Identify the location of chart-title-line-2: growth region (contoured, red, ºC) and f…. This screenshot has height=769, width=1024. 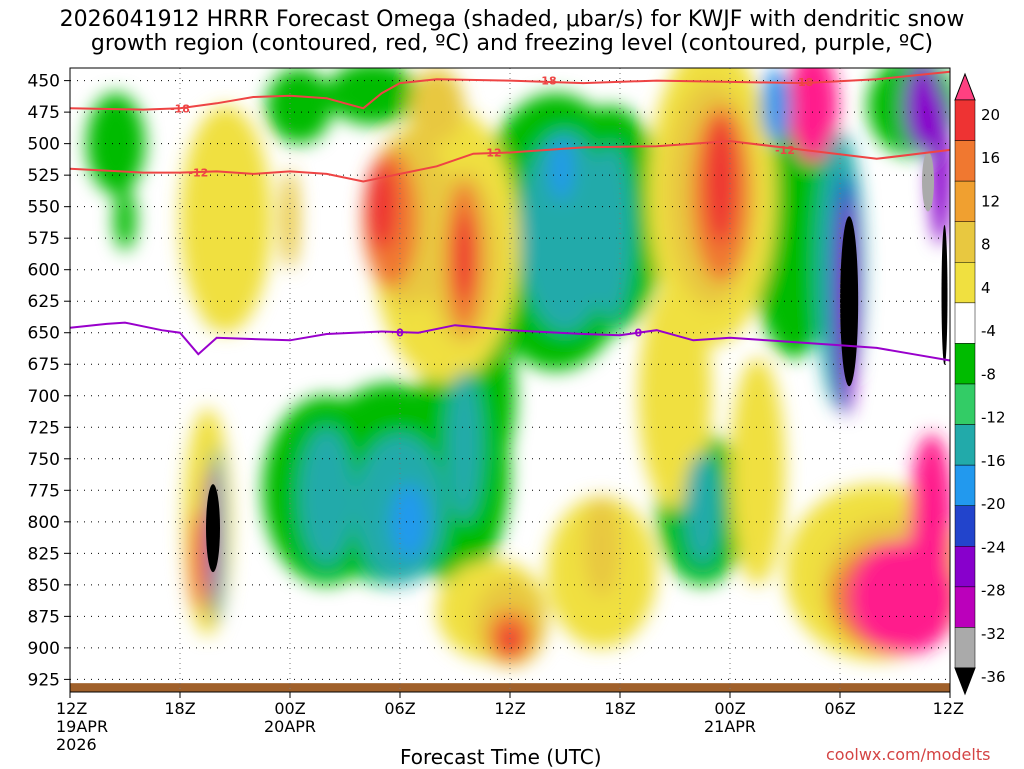
(512, 43).